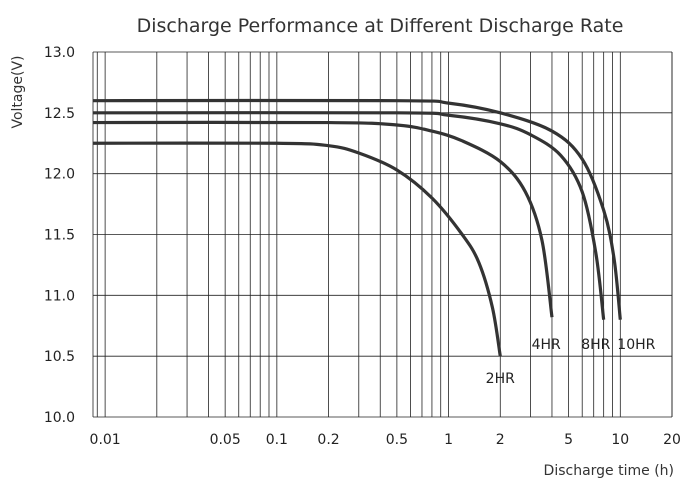 The height and width of the screenshot is (479, 682). What do you see at coordinates (225, 440) in the screenshot?
I see `x-tick-label: 0.05` at bounding box center [225, 440].